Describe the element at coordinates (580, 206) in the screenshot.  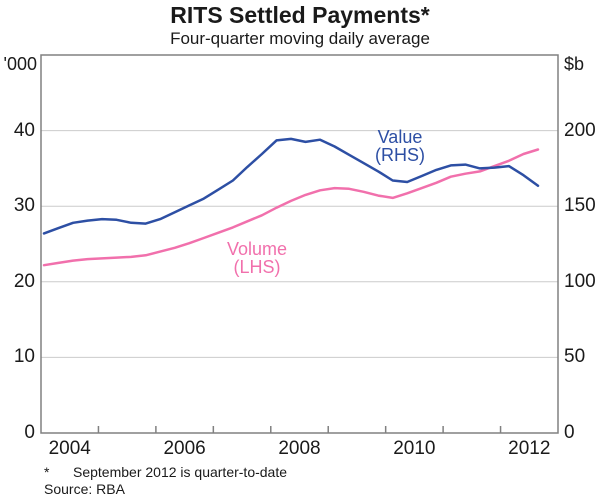
I see `right-axis-tick-label: 150` at that location.